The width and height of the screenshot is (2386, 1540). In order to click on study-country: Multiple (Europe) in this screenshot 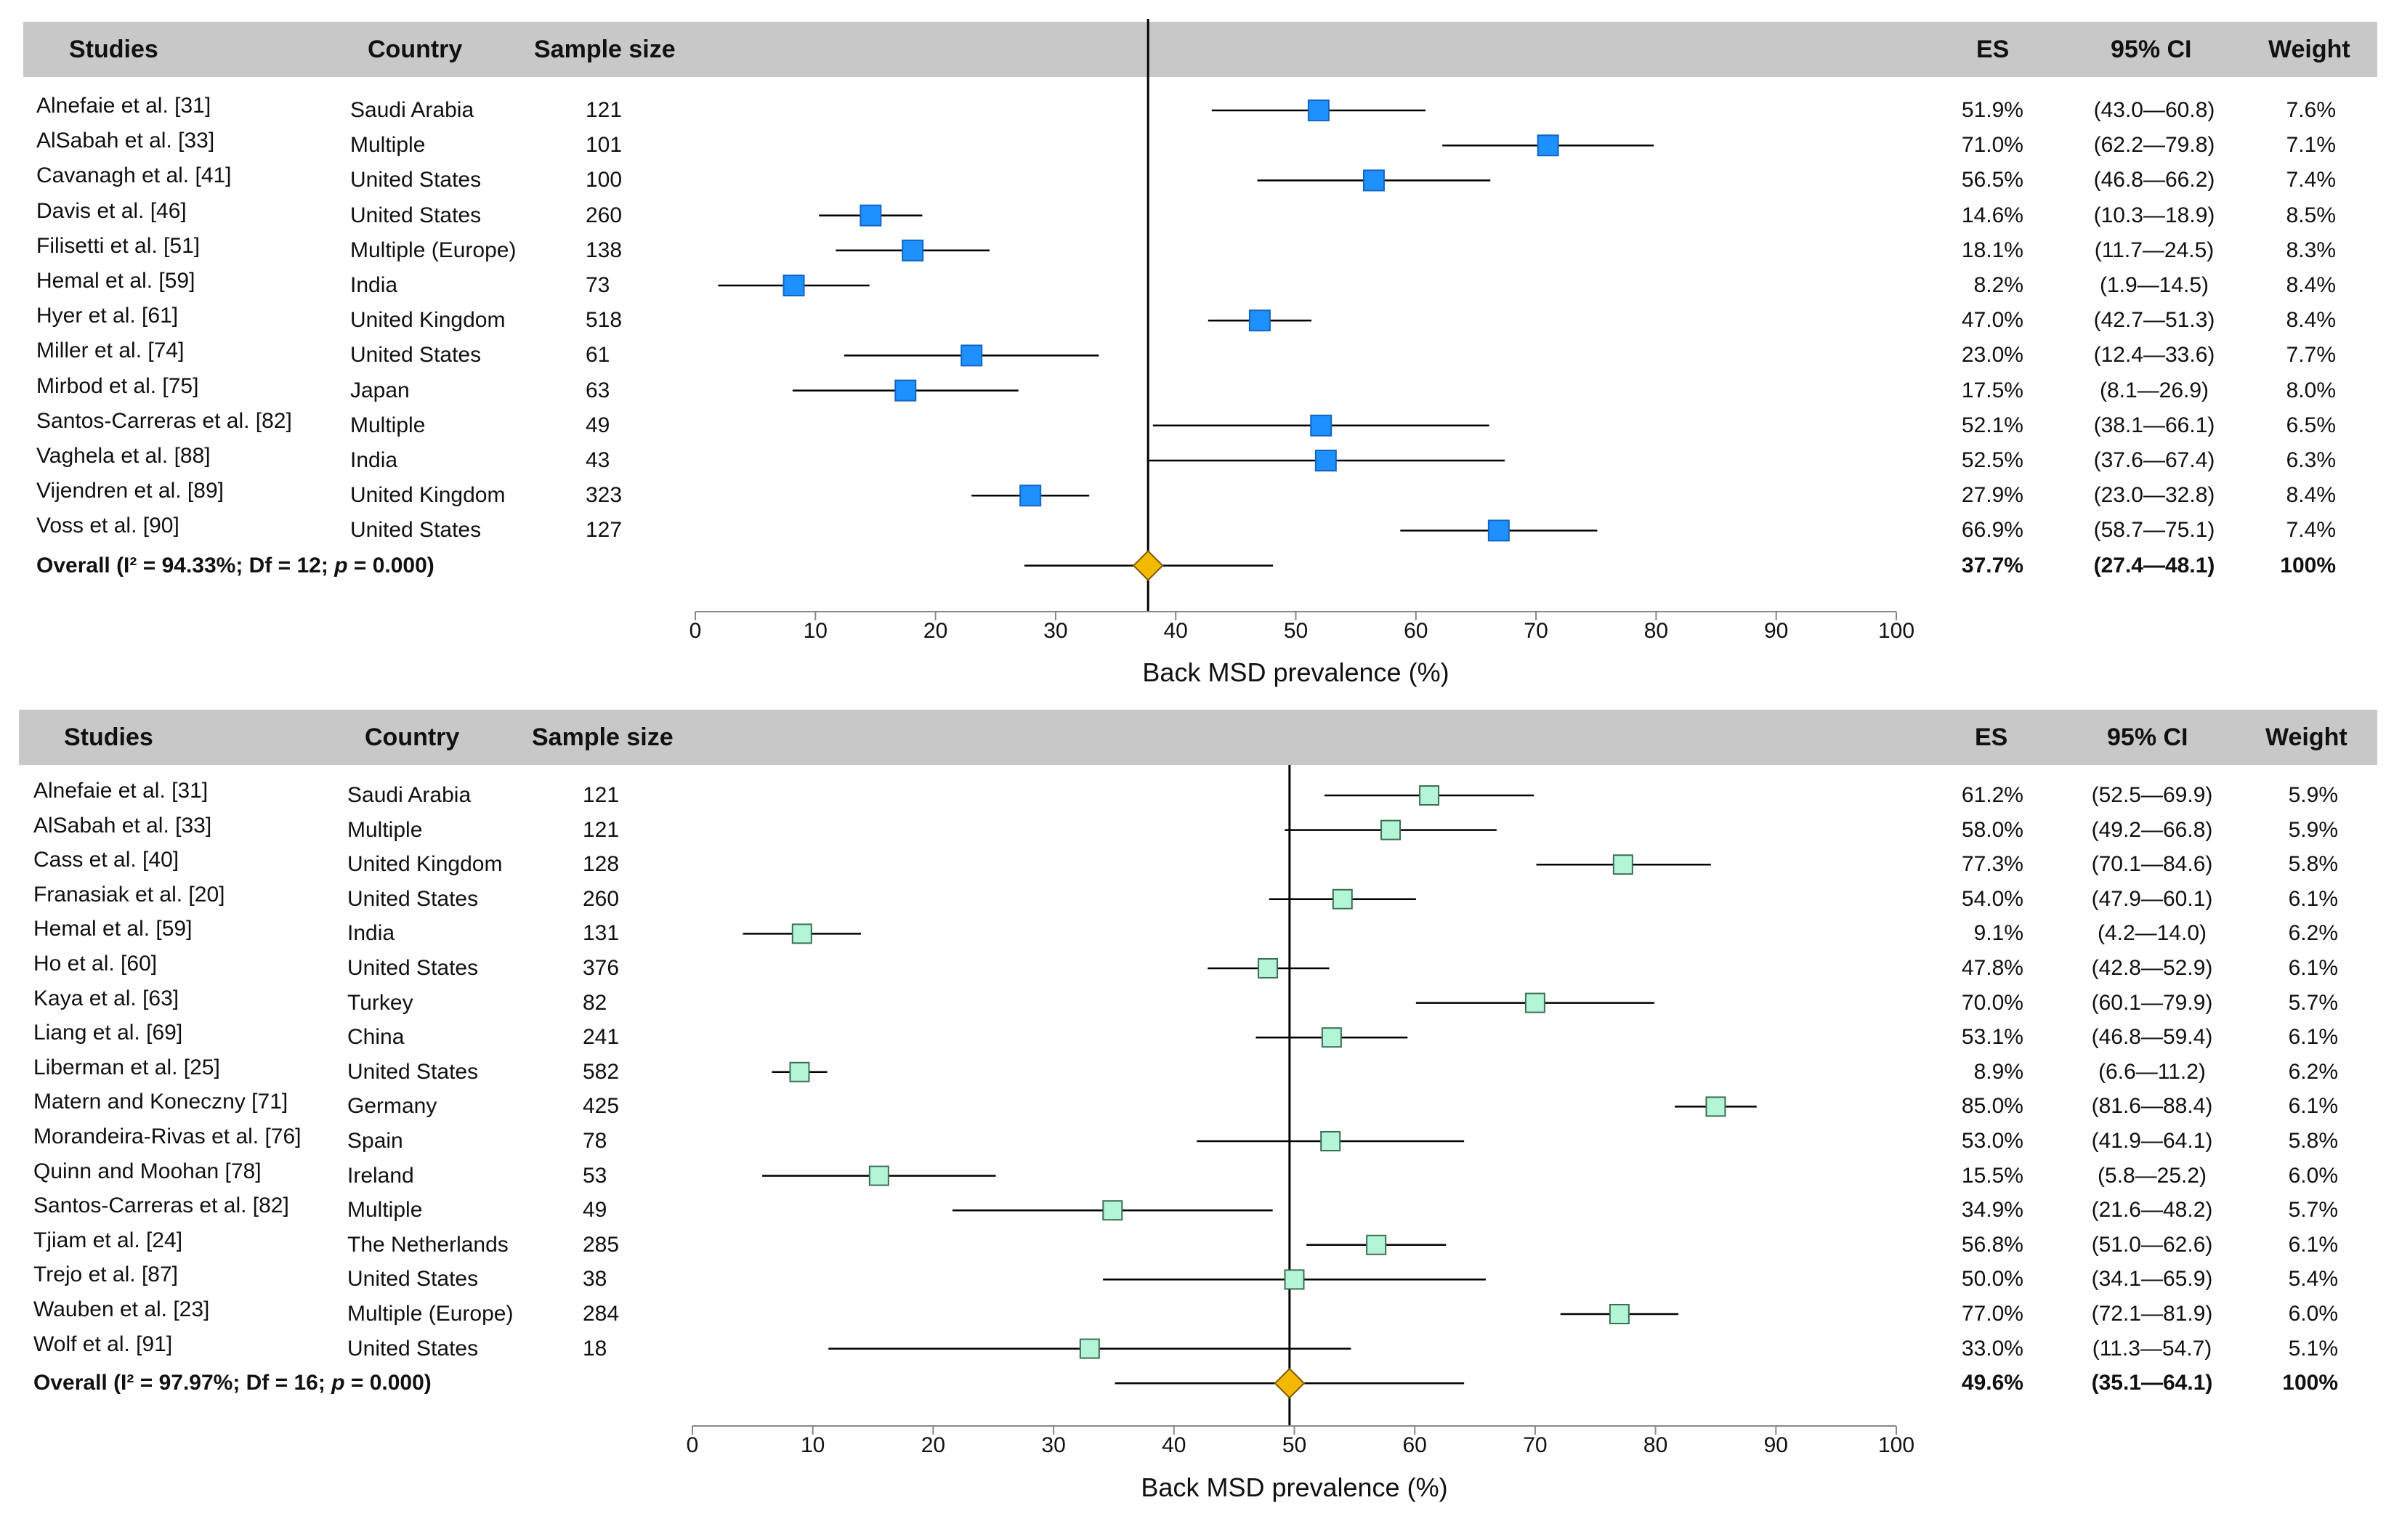, I will do `click(433, 250)`.